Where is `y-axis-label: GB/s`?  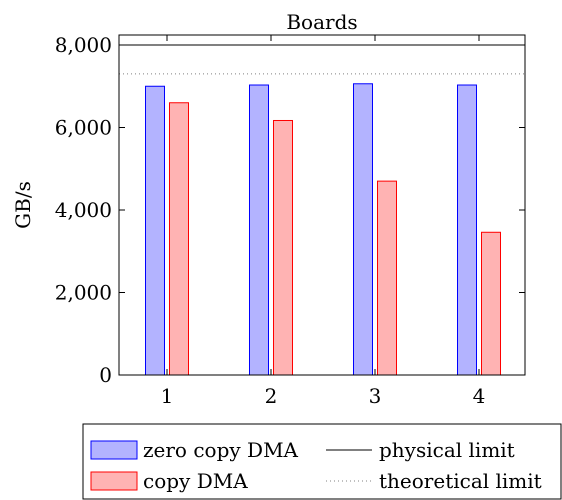 y-axis-label: GB/s is located at coordinates (23, 205).